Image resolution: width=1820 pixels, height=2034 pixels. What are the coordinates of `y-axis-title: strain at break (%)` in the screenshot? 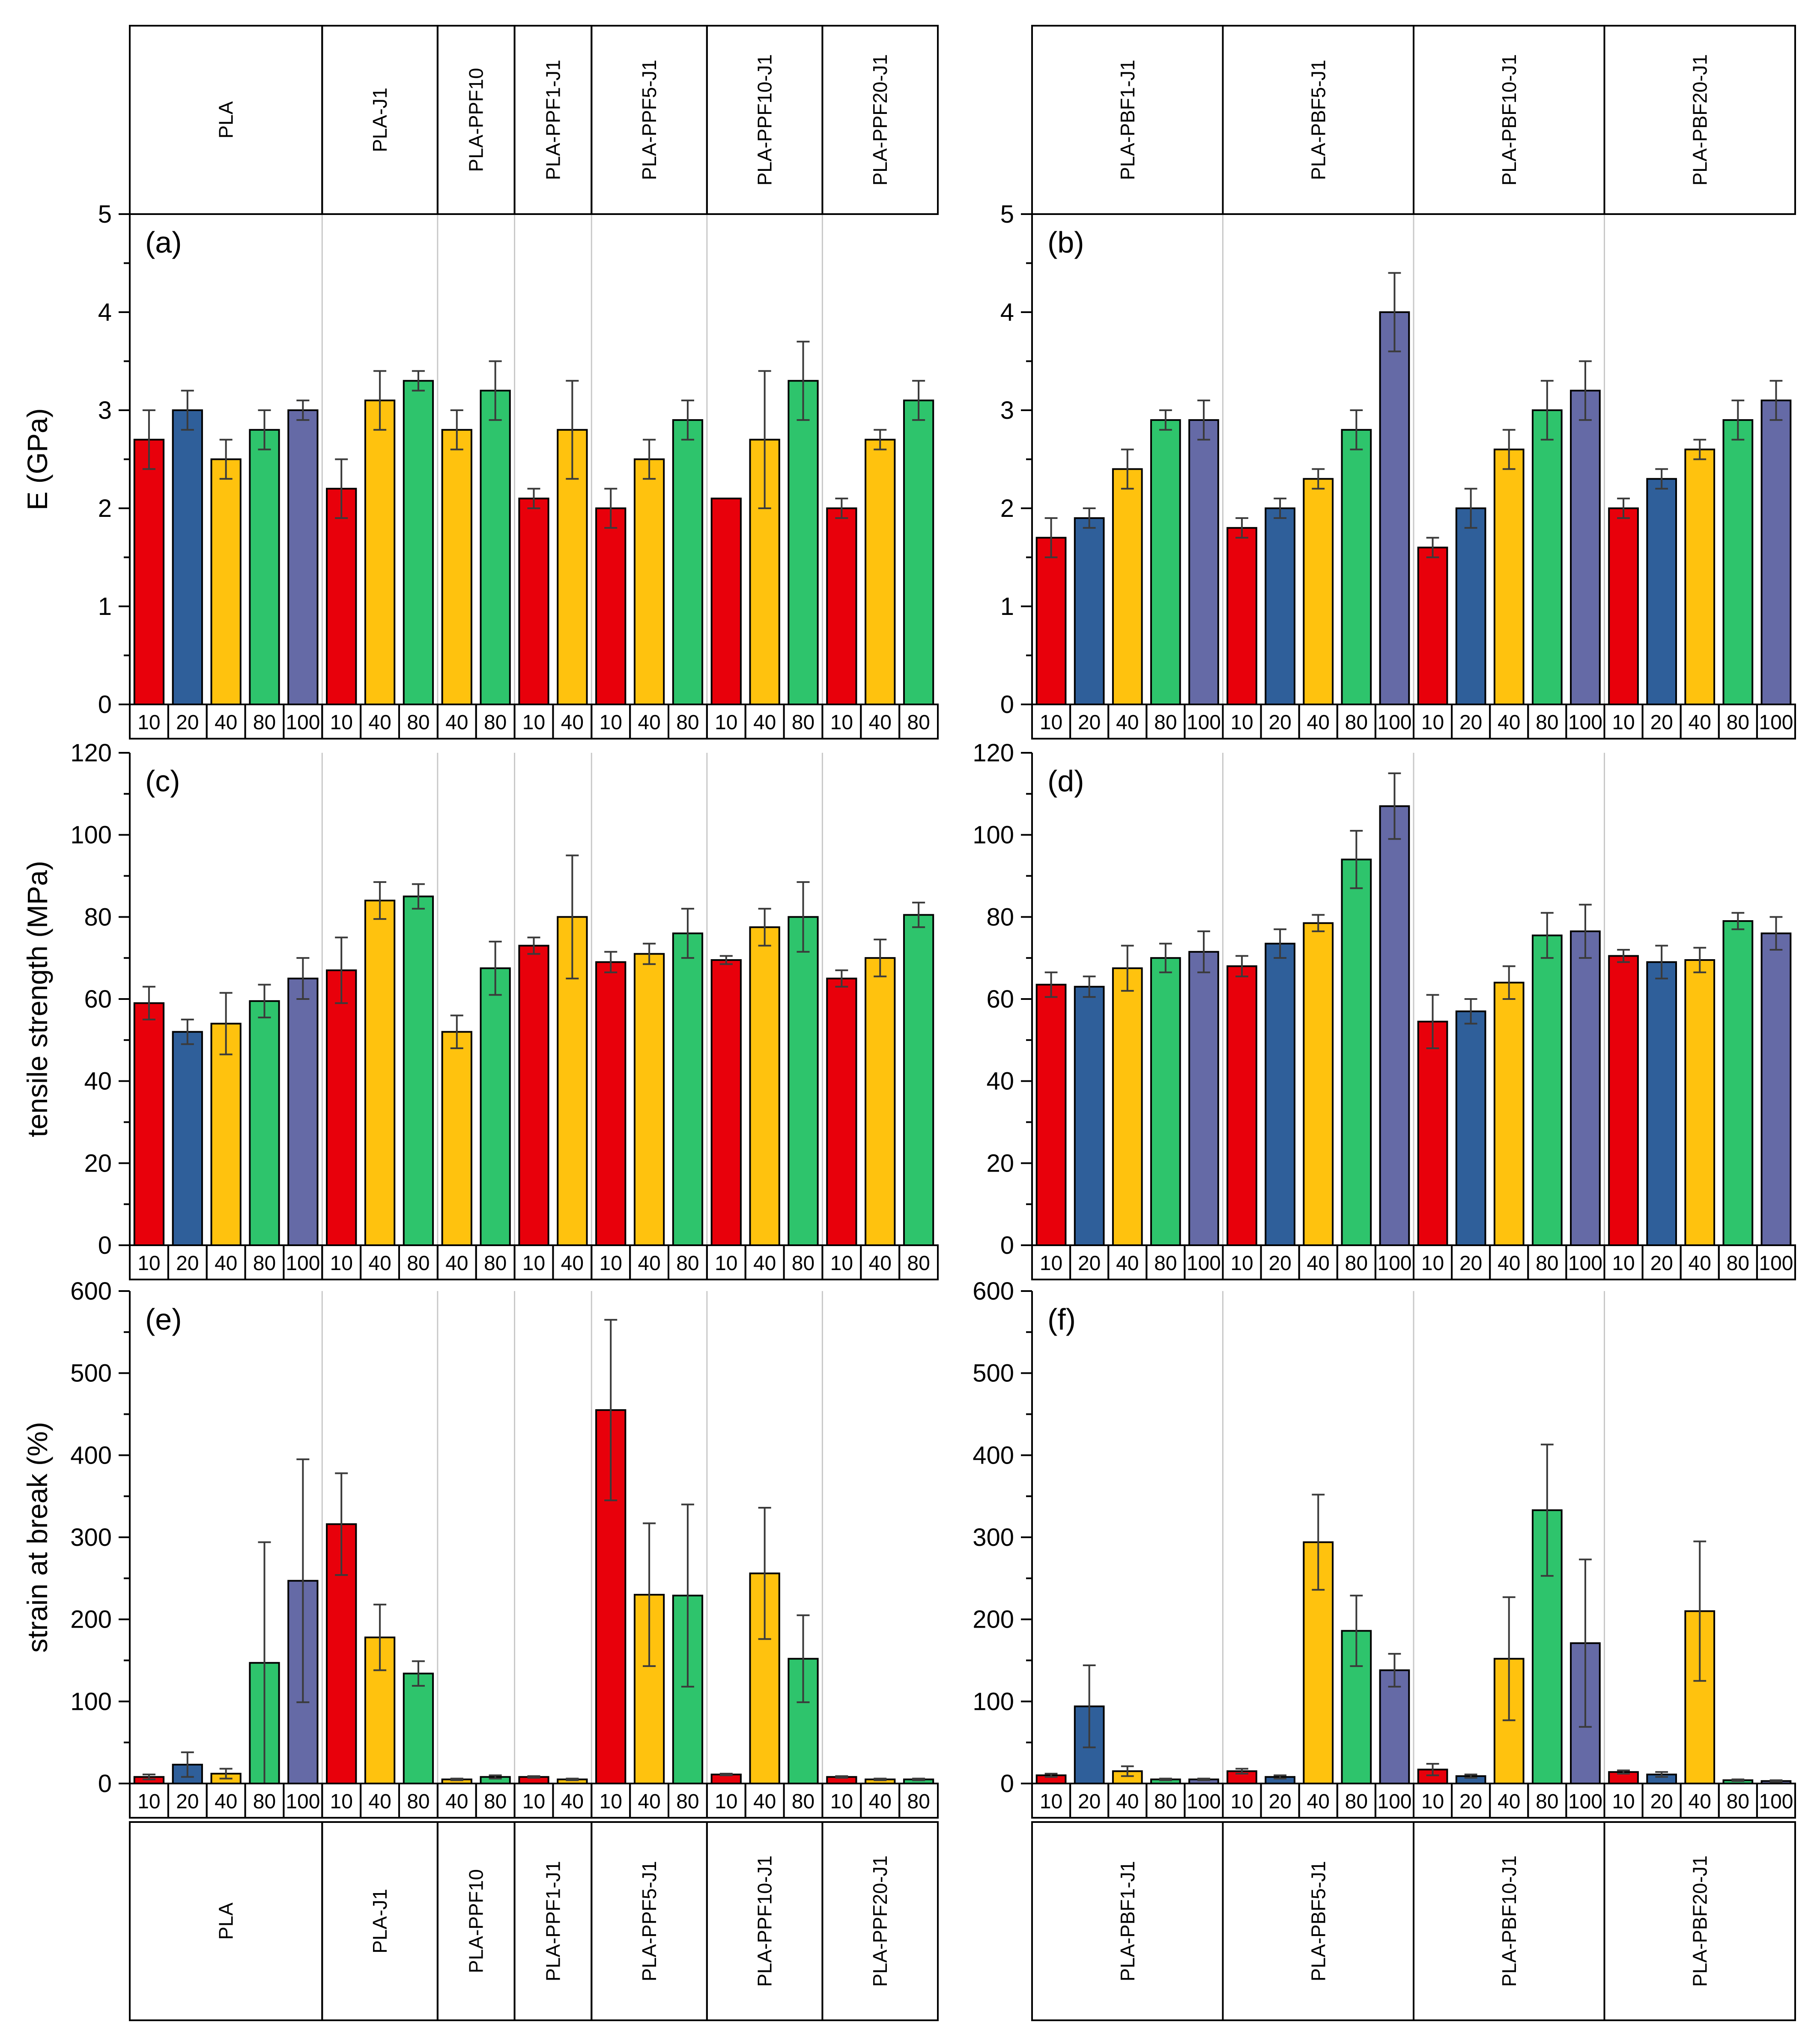 It's located at (37, 1537).